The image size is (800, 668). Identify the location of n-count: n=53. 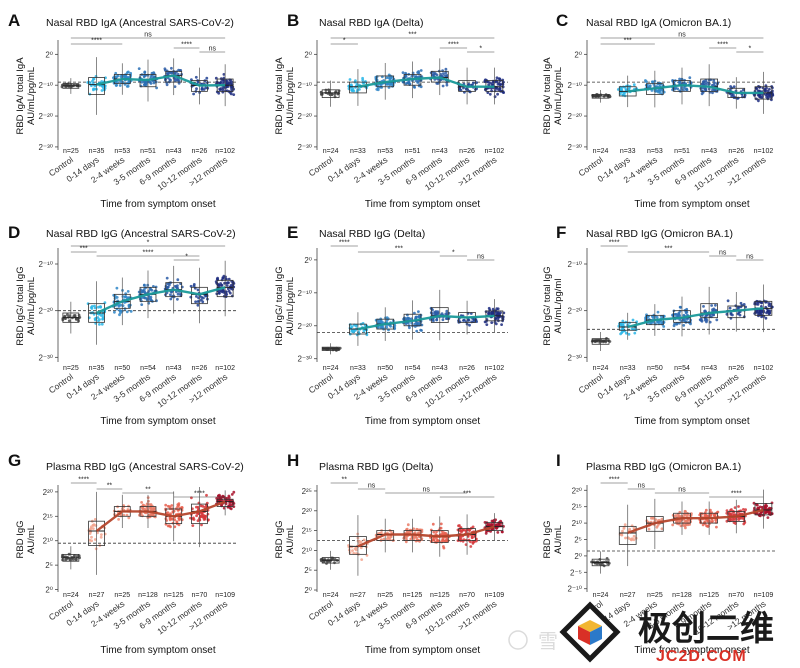
(385, 151).